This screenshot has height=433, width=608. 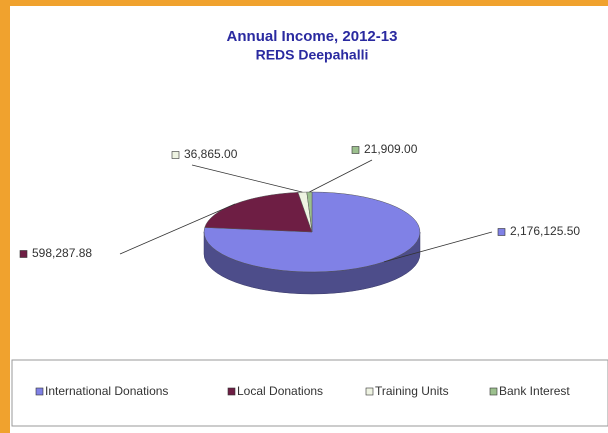 What do you see at coordinates (545, 231) in the screenshot?
I see `data-label: 2,176,125.50` at bounding box center [545, 231].